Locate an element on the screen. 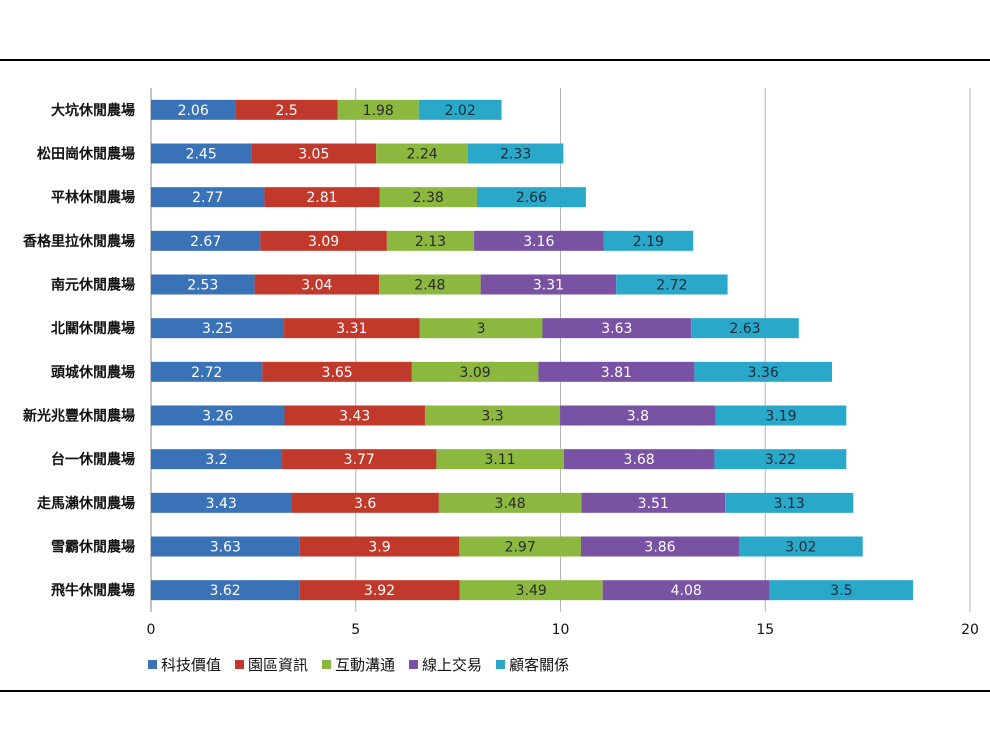  data-label: 3.68 is located at coordinates (639, 460).